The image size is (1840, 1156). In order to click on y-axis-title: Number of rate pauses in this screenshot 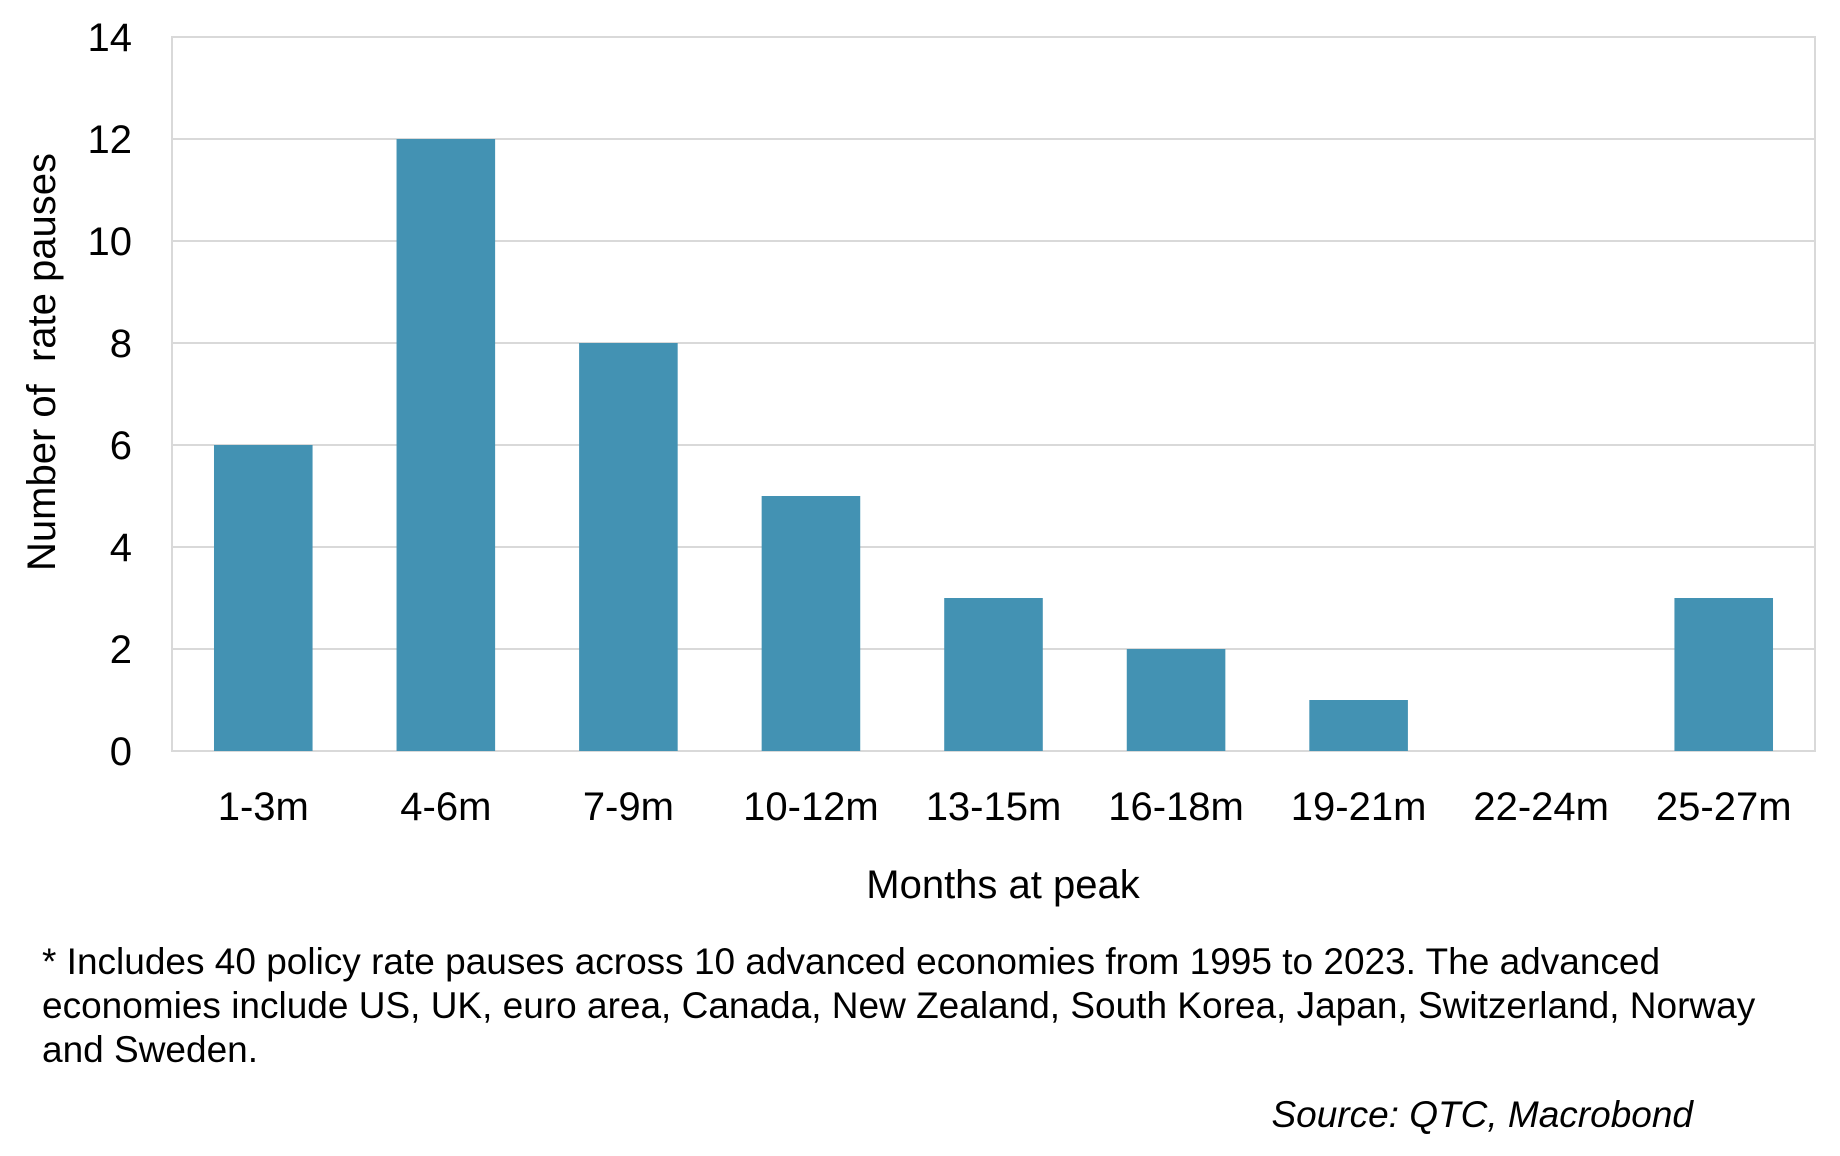, I will do `click(42, 362)`.